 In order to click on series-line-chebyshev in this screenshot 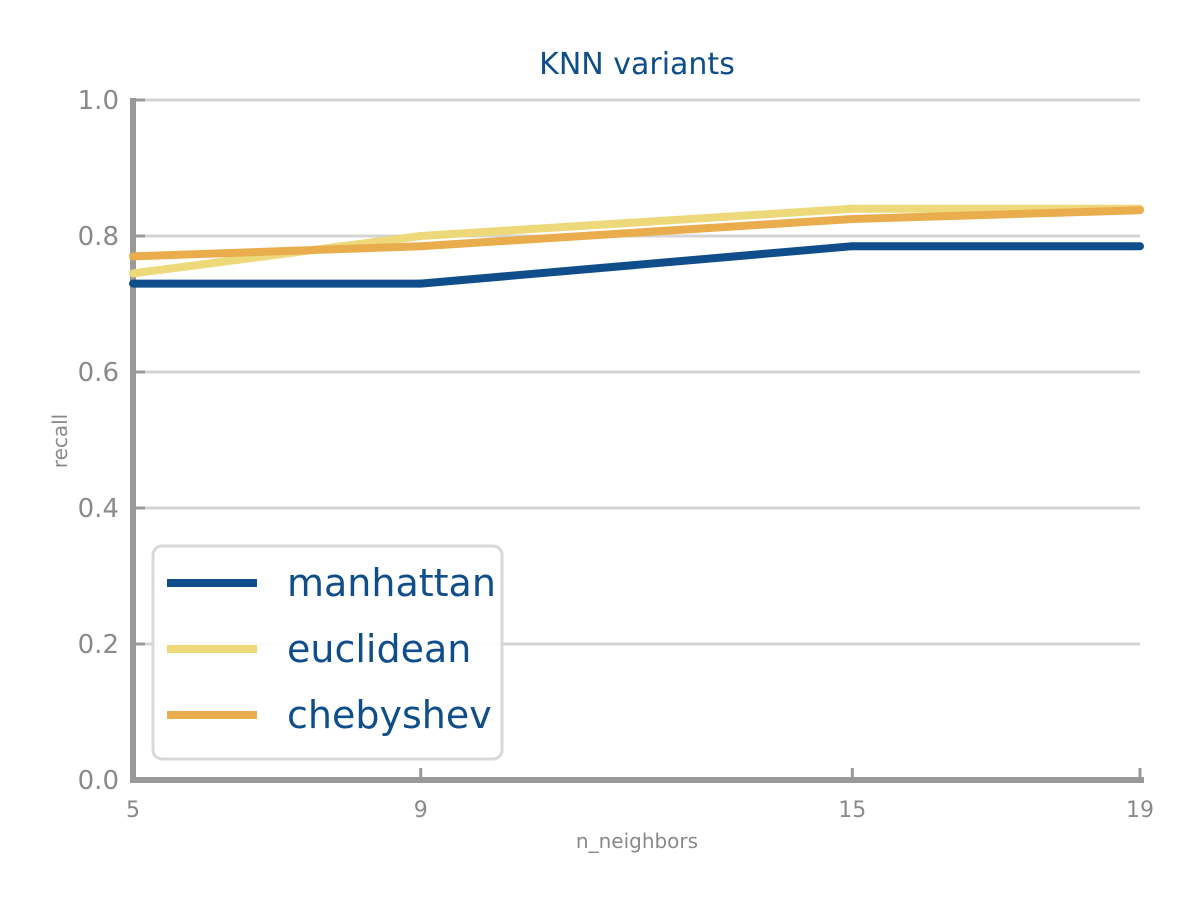, I will do `click(636, 233)`.